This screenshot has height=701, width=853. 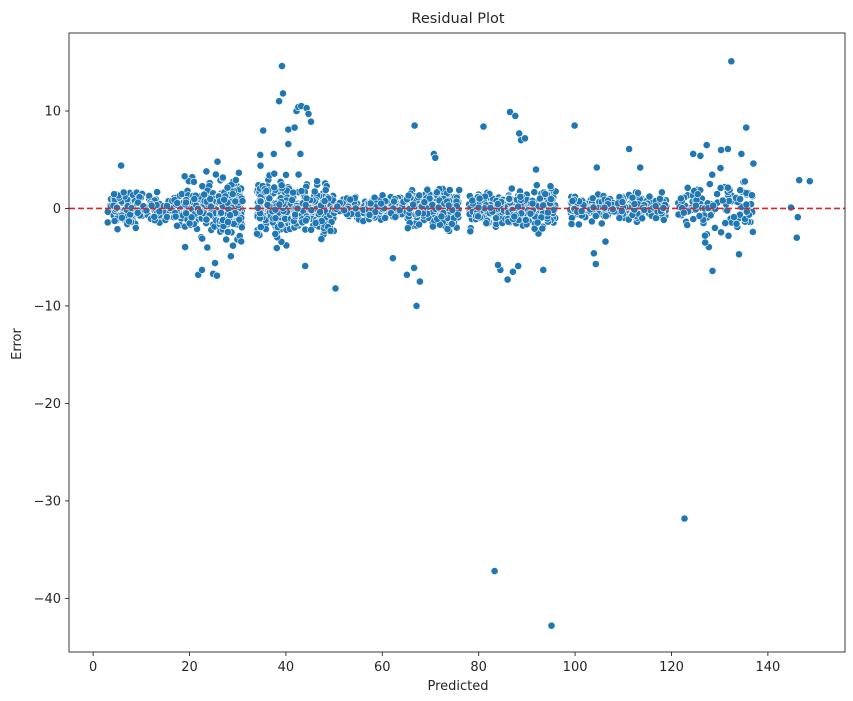 I want to click on y-tick-label: −30, so click(x=47, y=501).